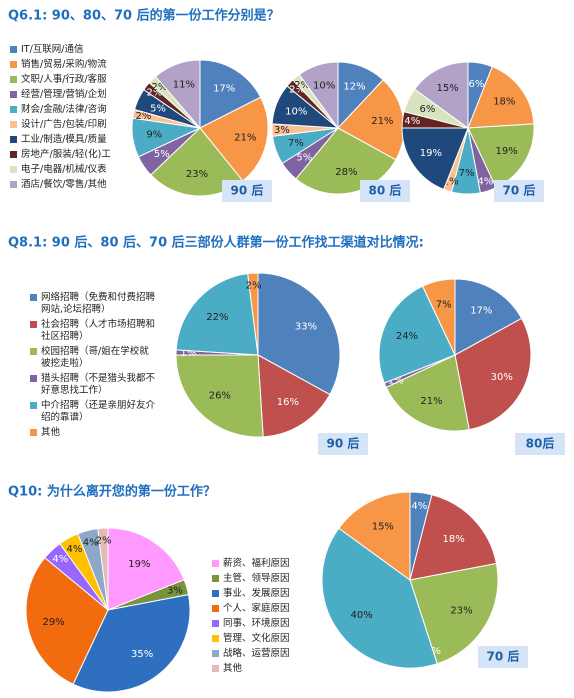 The height and width of the screenshot is (698, 574). What do you see at coordinates (64, 169) in the screenshot?
I see `legend-label: 电子/电器/机械/仪表` at bounding box center [64, 169].